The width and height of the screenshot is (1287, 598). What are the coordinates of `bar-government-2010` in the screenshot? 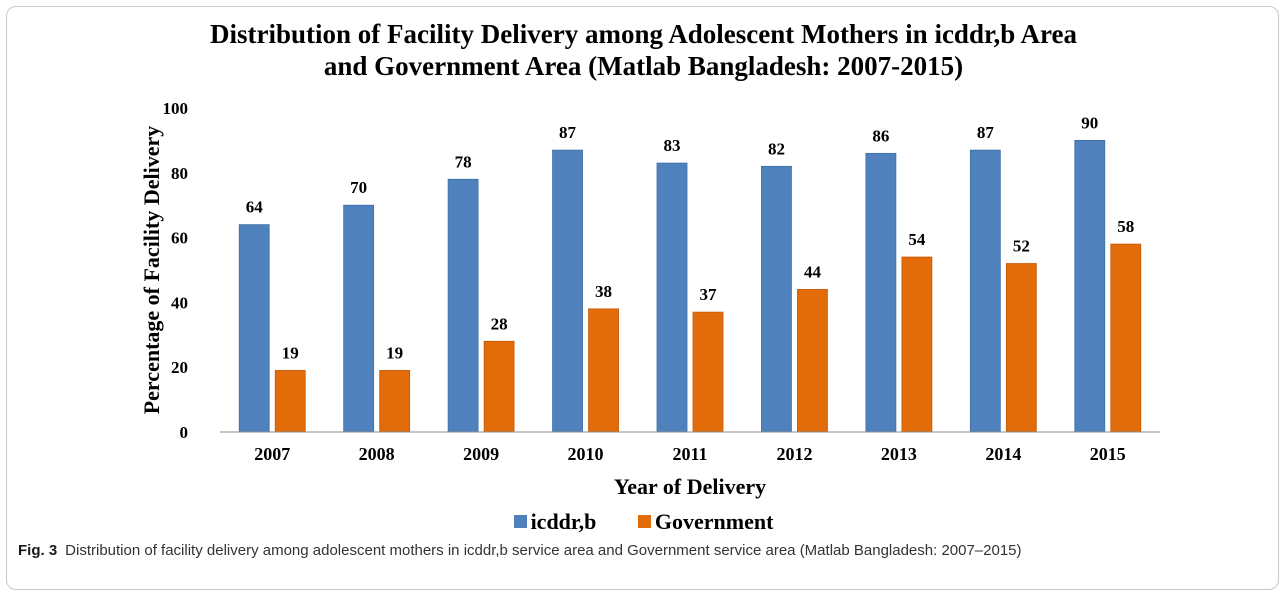 It's located at (603, 370).